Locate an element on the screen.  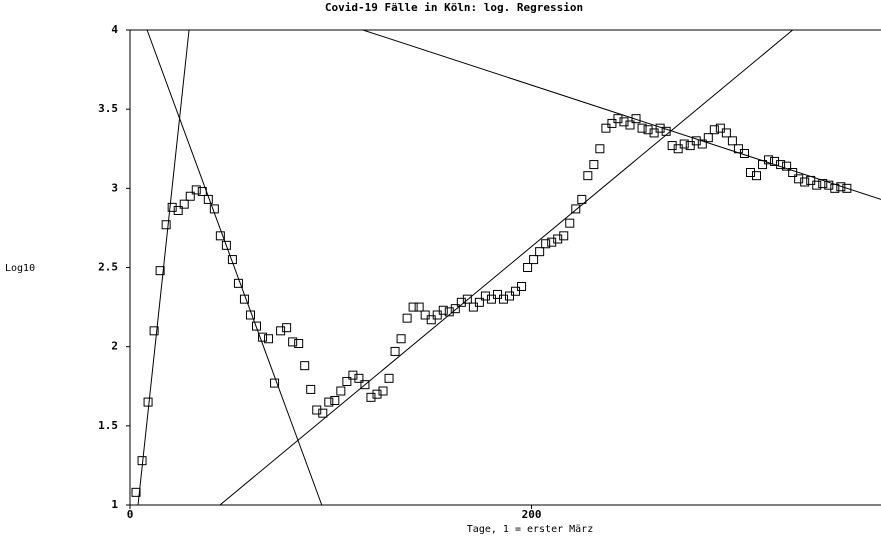
y-tick-label: 1.5 is located at coordinates (108, 425).